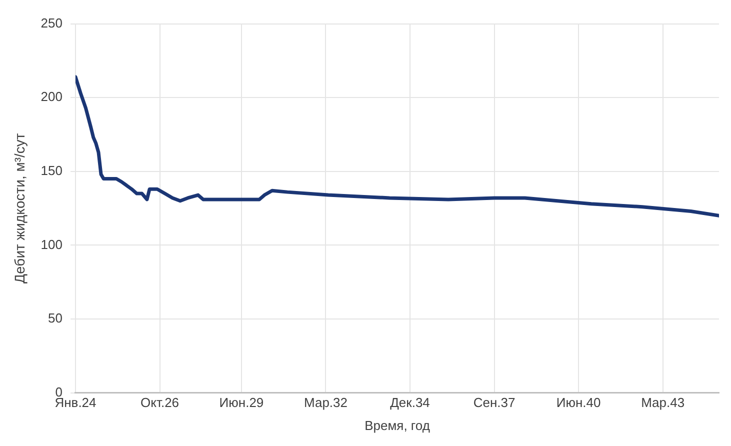 The width and height of the screenshot is (731, 446). I want to click on x-tick-label: Окт.26, so click(160, 402).